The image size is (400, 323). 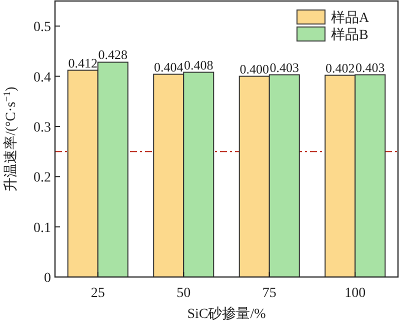 What do you see at coordinates (183, 293) in the screenshot?
I see `x-tick-label: 50` at bounding box center [183, 293].